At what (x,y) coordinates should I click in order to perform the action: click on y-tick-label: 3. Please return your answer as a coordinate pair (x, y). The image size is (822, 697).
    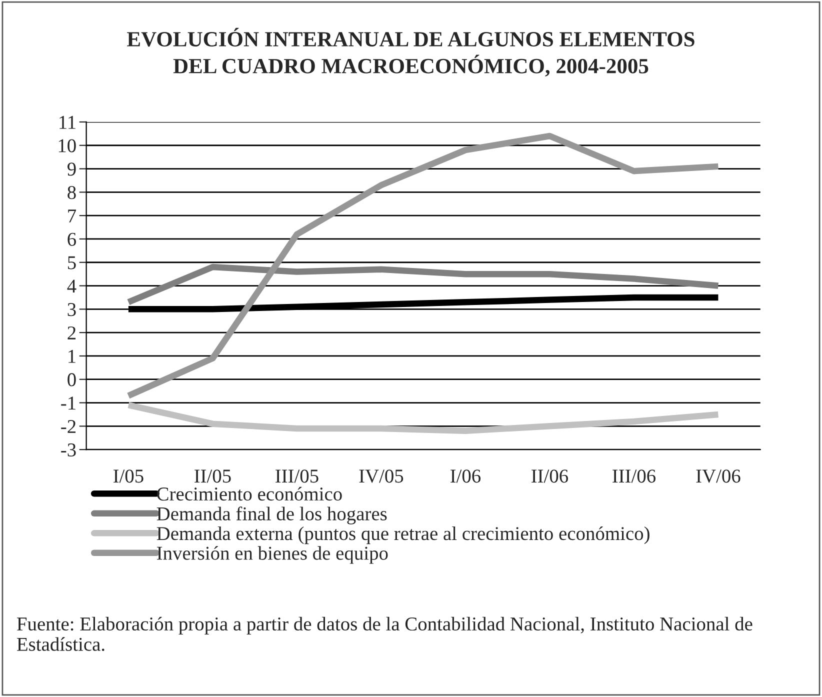
    Looking at the image, I should click on (72, 309).